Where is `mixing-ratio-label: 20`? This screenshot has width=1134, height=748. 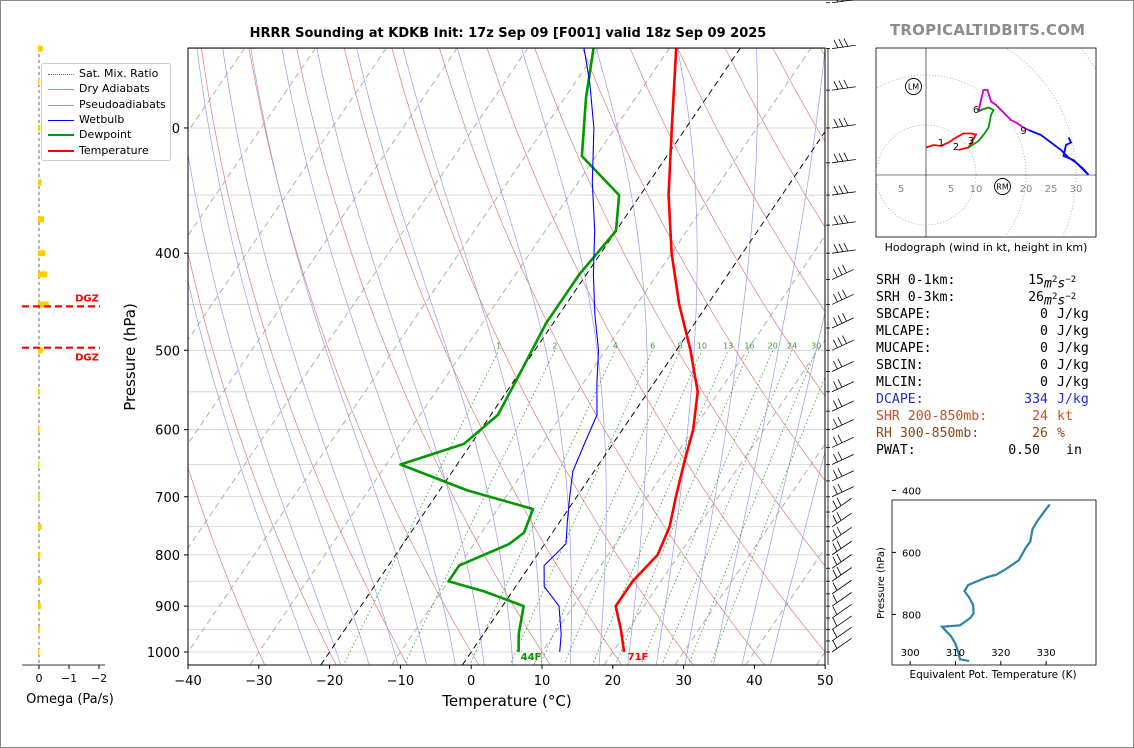
mixing-ratio-label: 20 is located at coordinates (773, 345).